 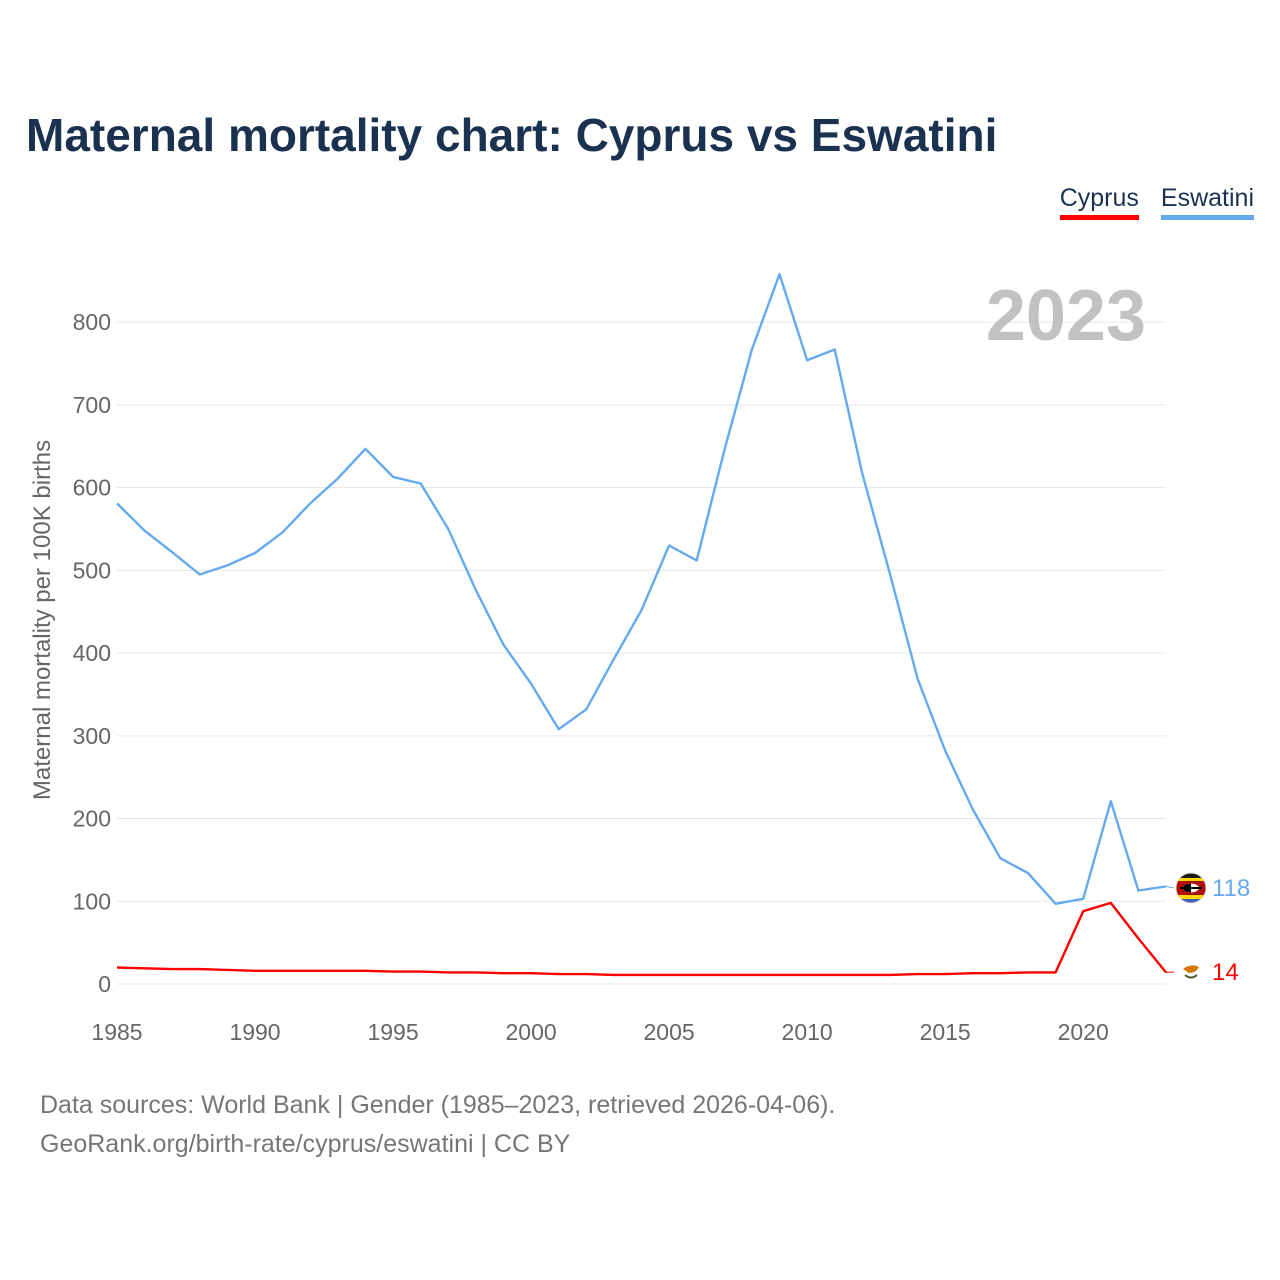 What do you see at coordinates (254, 1032) in the screenshot?
I see `x-tick-label: 1990` at bounding box center [254, 1032].